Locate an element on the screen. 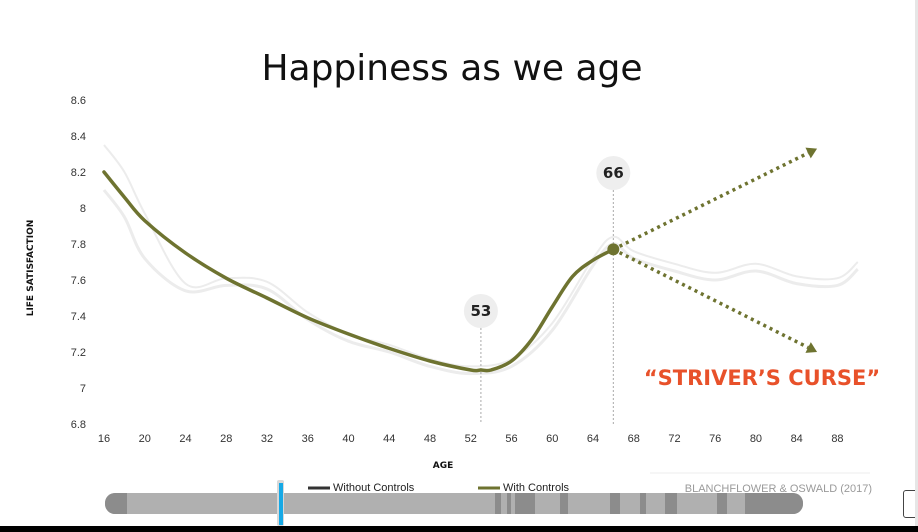 This screenshot has height=532, width=918. video-scrubber-track is located at coordinates (454, 503).